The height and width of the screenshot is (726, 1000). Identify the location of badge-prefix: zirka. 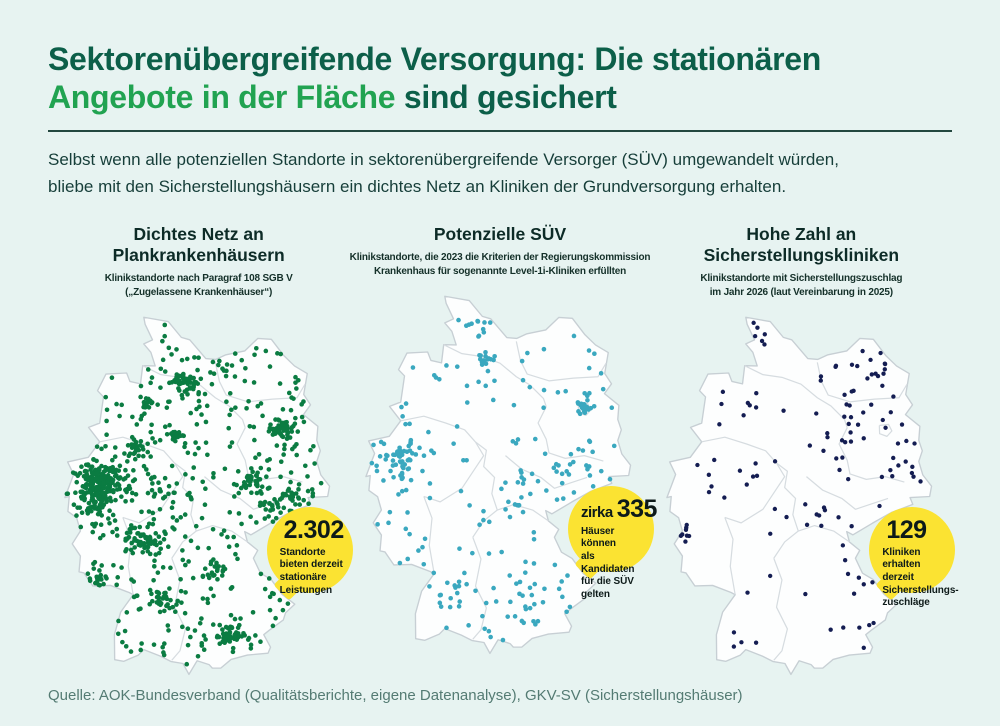
(596, 512).